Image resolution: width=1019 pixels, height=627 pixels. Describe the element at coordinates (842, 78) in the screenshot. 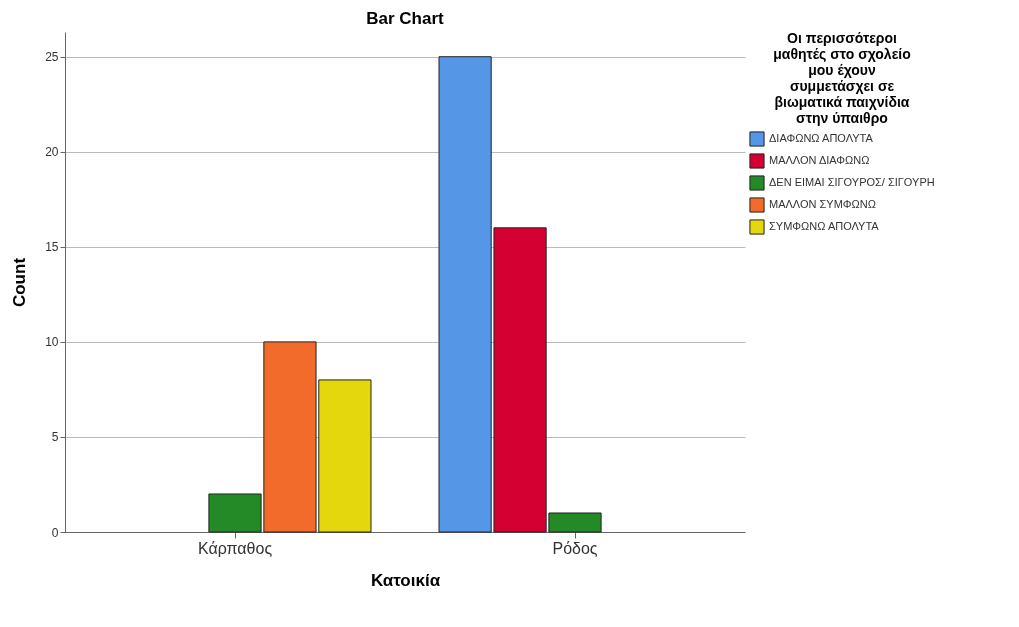

I see `legend-title: Οι περισσότεροι μαθητές στο σχολείο μου έχουν συμμετάσχει σε βιωματικά παιχνίδια στην ύπαιθρο` at that location.